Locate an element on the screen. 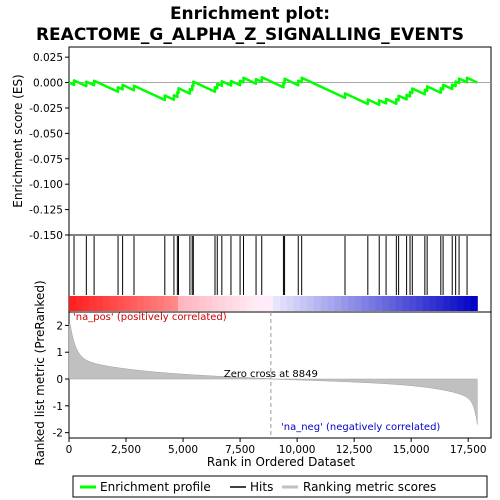 This screenshot has width=500, height=500. x-axis-label: Rank in Ordered Dataset is located at coordinates (281, 462).